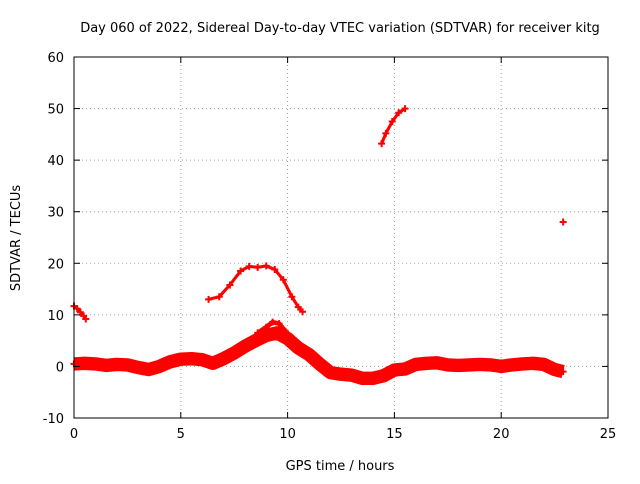  I want to click on x-tick-label: 5, so click(181, 434).